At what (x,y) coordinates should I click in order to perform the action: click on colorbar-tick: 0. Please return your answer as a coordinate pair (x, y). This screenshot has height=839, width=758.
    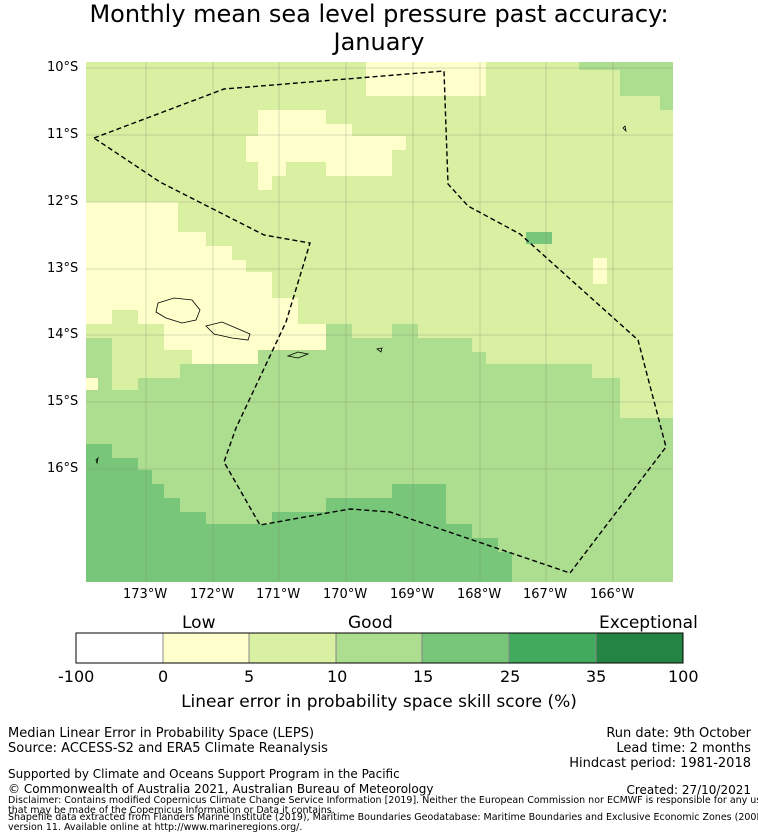
    Looking at the image, I should click on (163, 676).